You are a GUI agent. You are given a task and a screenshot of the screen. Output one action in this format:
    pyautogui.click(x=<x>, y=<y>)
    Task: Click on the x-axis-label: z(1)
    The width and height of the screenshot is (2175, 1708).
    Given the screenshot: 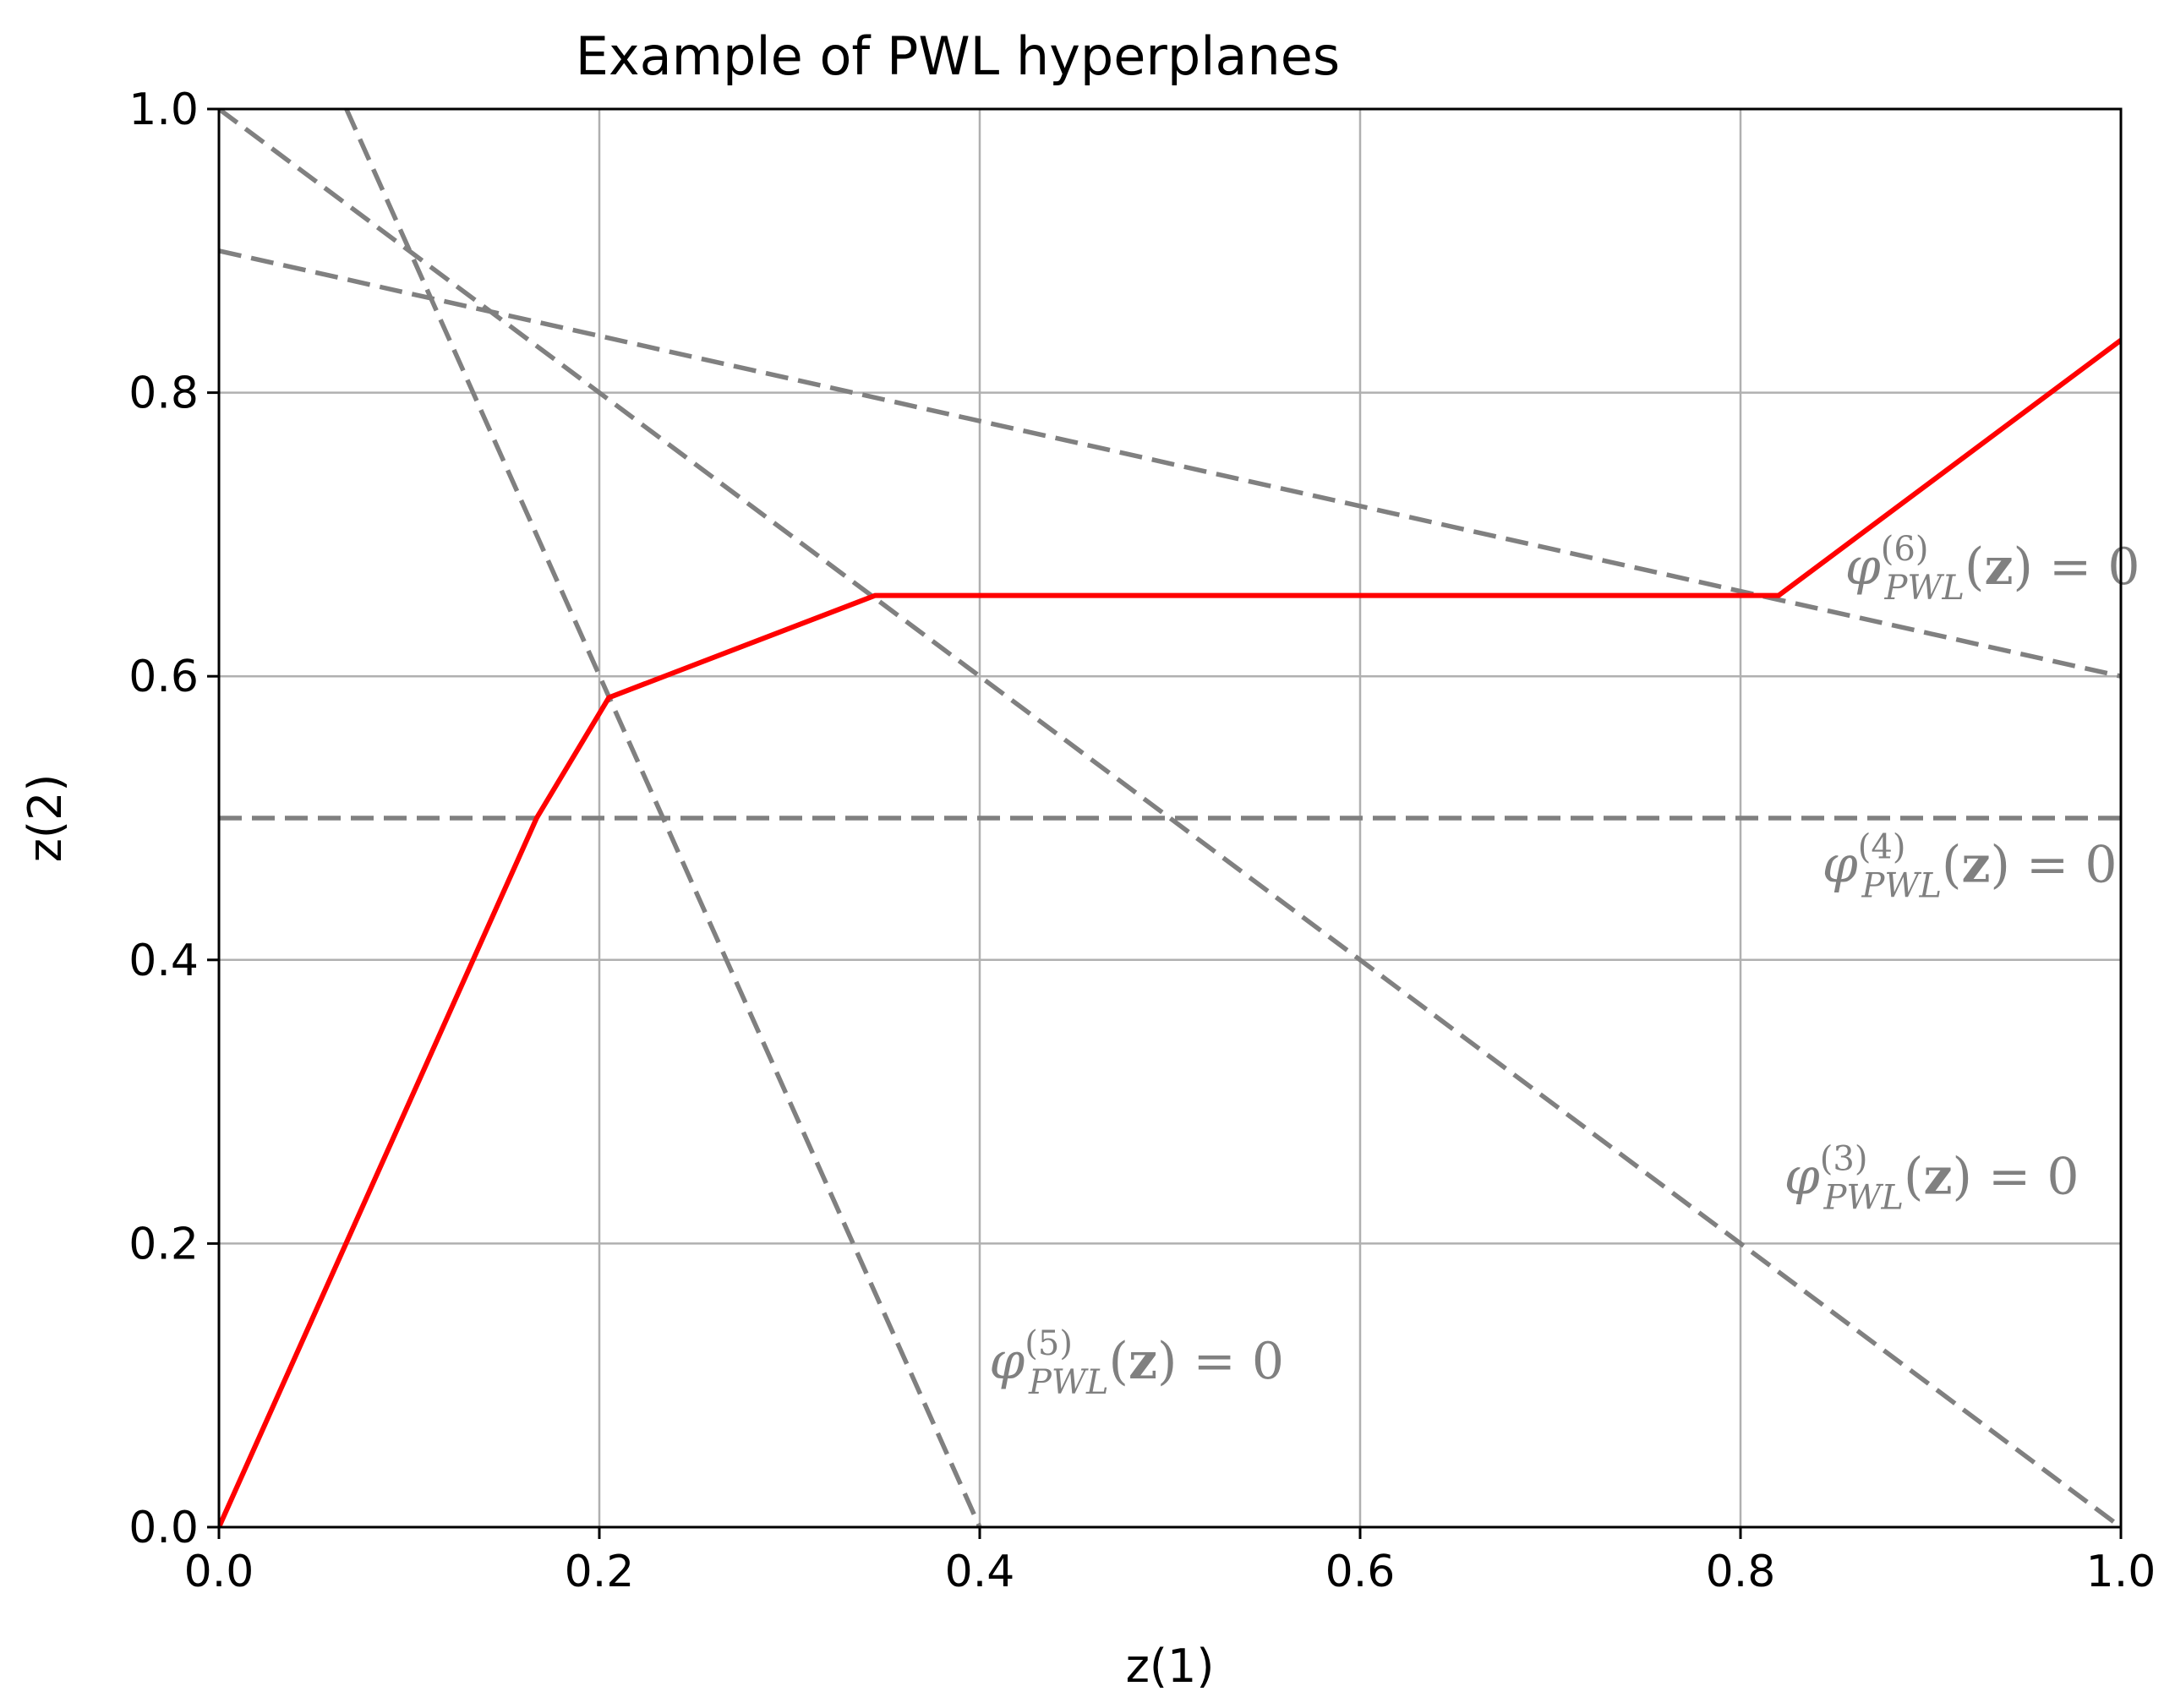 What is the action you would take?
    pyautogui.click(x=1170, y=1666)
    